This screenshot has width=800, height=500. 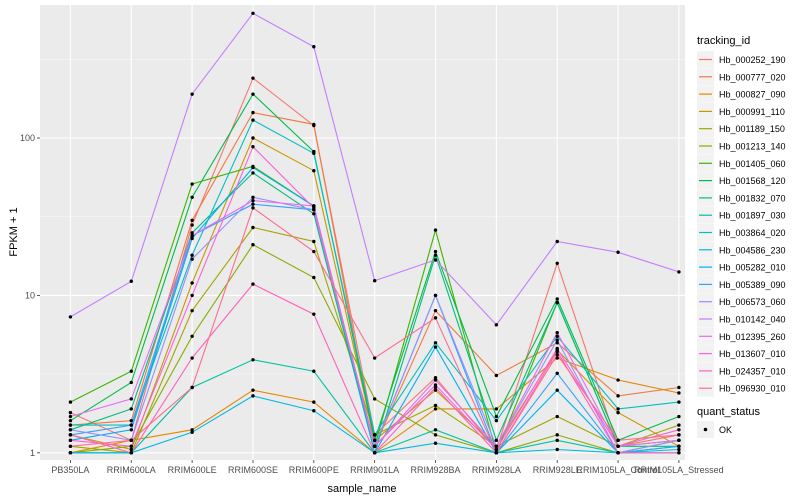 I want to click on y-tick-label: 100, so click(x=27, y=138).